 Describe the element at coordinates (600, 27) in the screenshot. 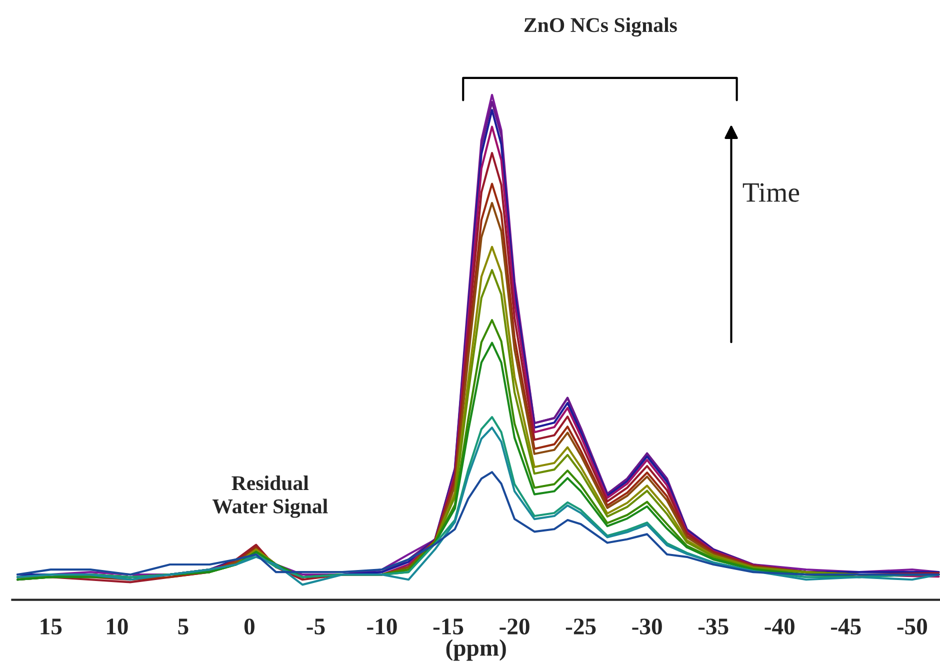

I see `text: ZnO NCs Signals` at that location.